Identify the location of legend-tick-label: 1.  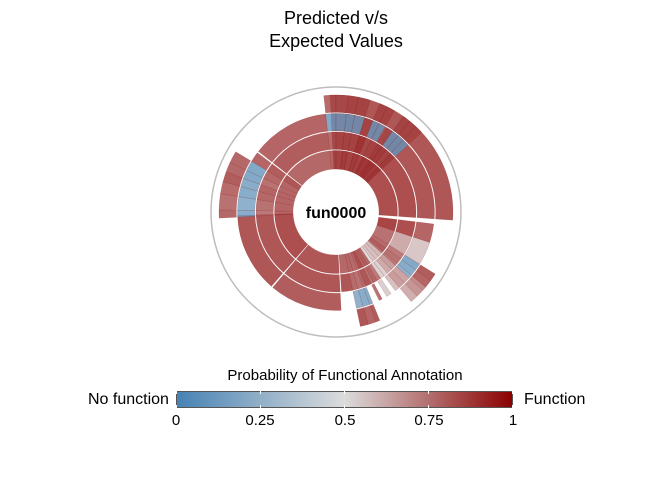
(513, 420).